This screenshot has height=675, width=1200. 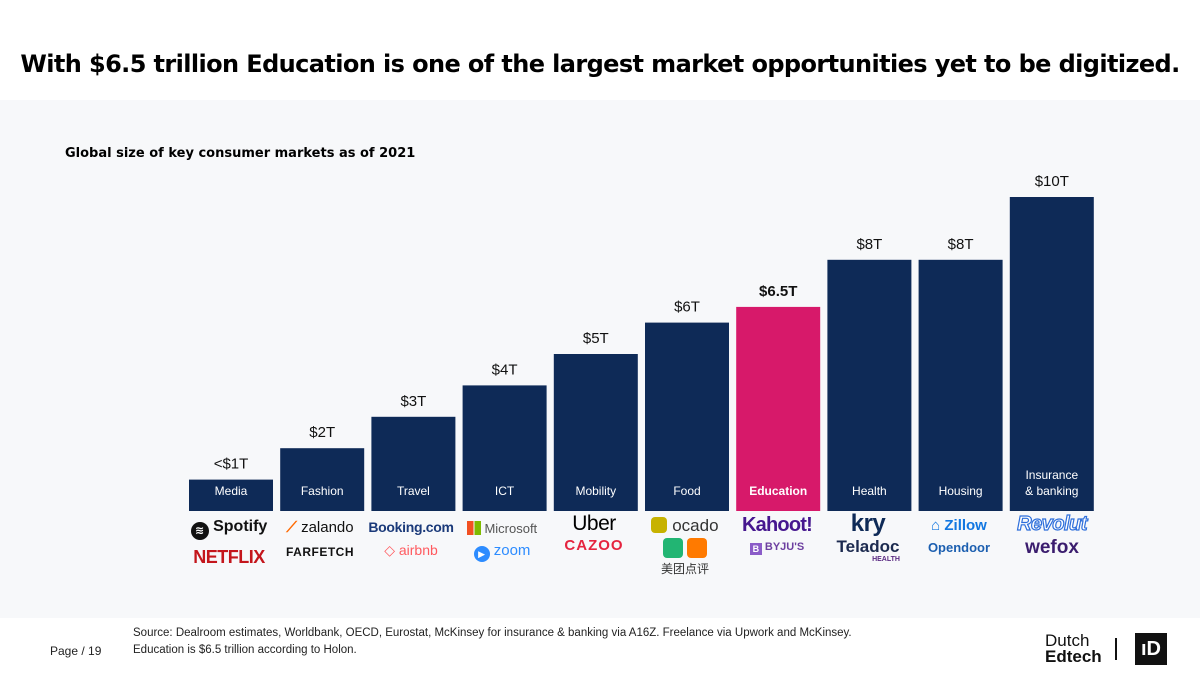 What do you see at coordinates (777, 525) in the screenshot?
I see `kahoot-logo: Kahoot!` at bounding box center [777, 525].